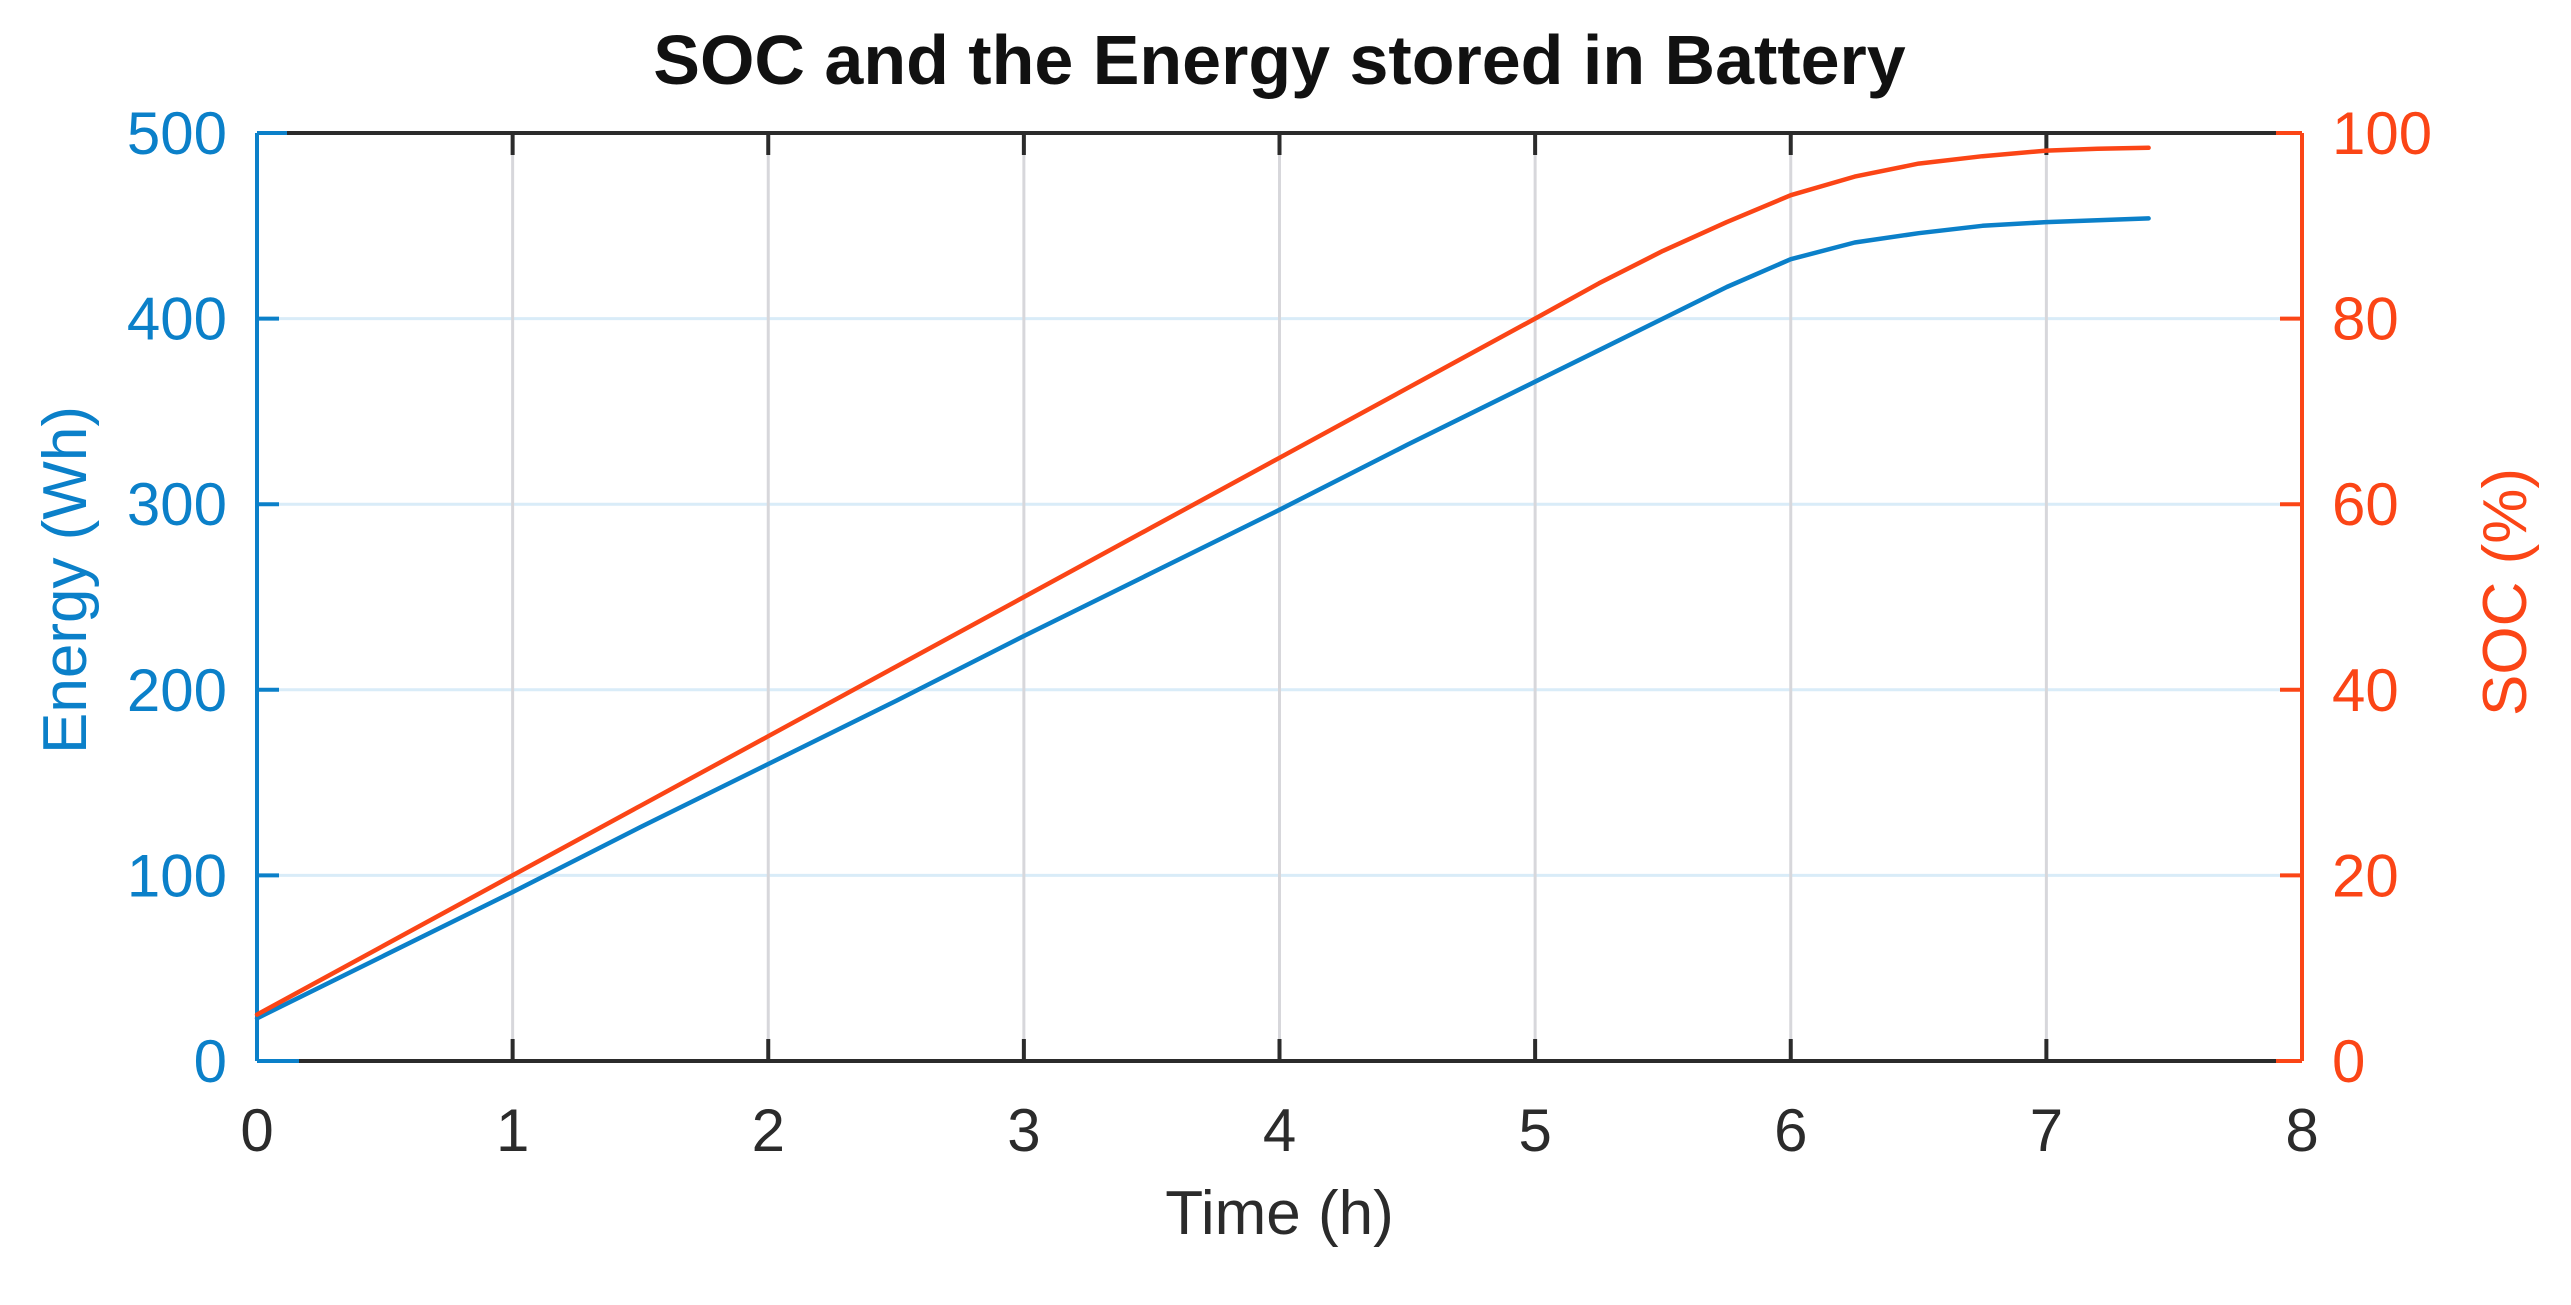  What do you see at coordinates (2046, 1130) in the screenshot?
I see `x-tick-label: 7` at bounding box center [2046, 1130].